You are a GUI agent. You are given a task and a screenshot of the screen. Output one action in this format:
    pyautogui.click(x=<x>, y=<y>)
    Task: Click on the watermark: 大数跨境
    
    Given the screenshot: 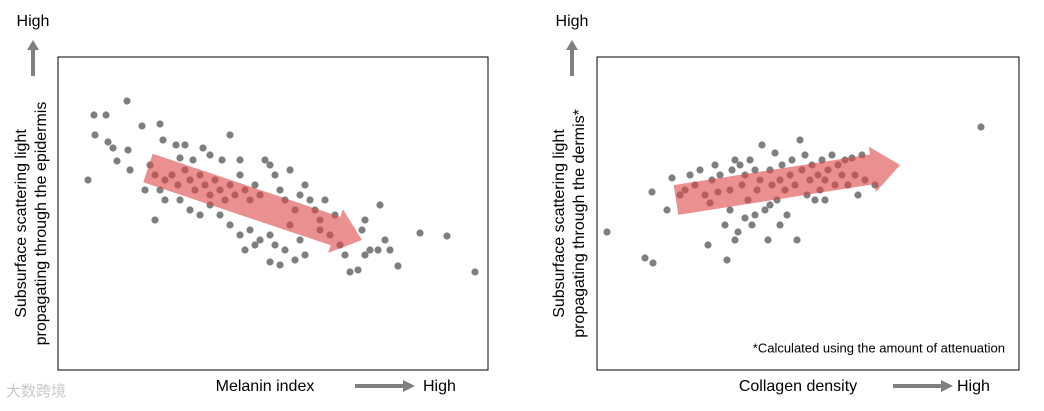 What is the action you would take?
    pyautogui.click(x=36, y=391)
    